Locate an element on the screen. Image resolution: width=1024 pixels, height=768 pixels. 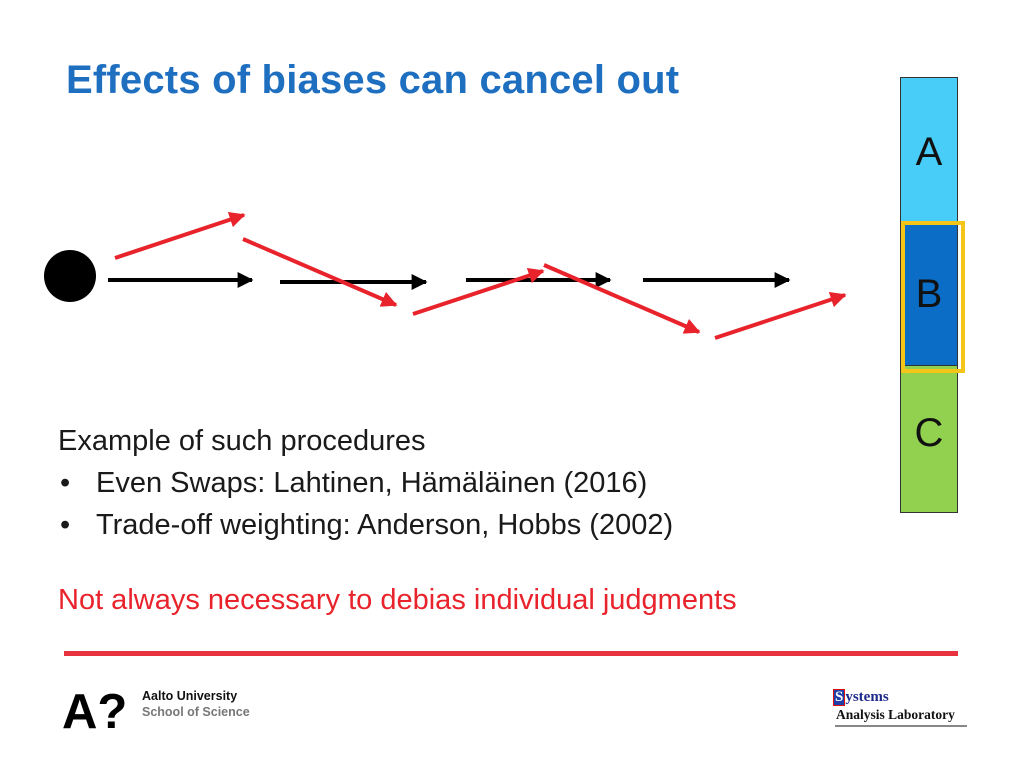
aalto-name: Aalto University is located at coordinates (190, 696).